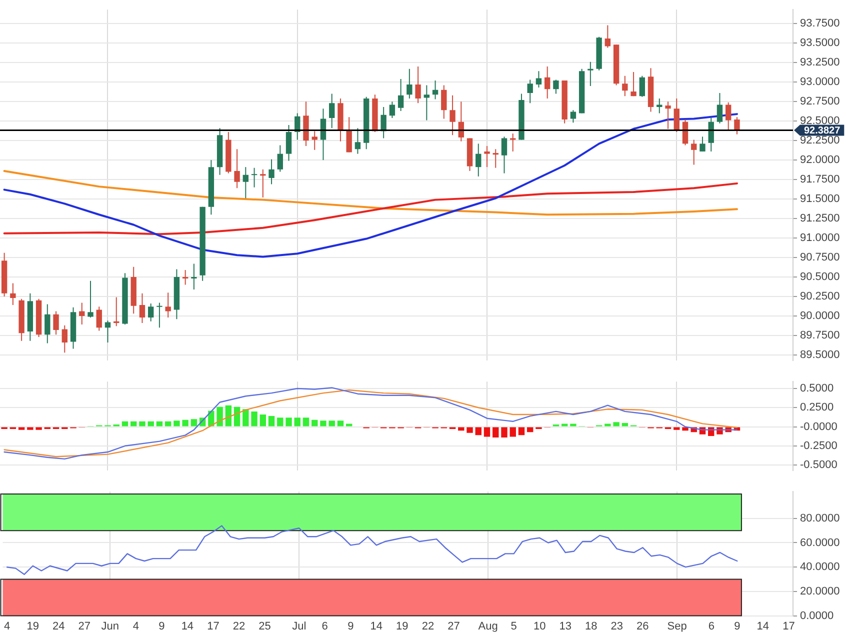 The width and height of the screenshot is (853, 637). I want to click on y-tick-label: 93.5000, so click(820, 43).